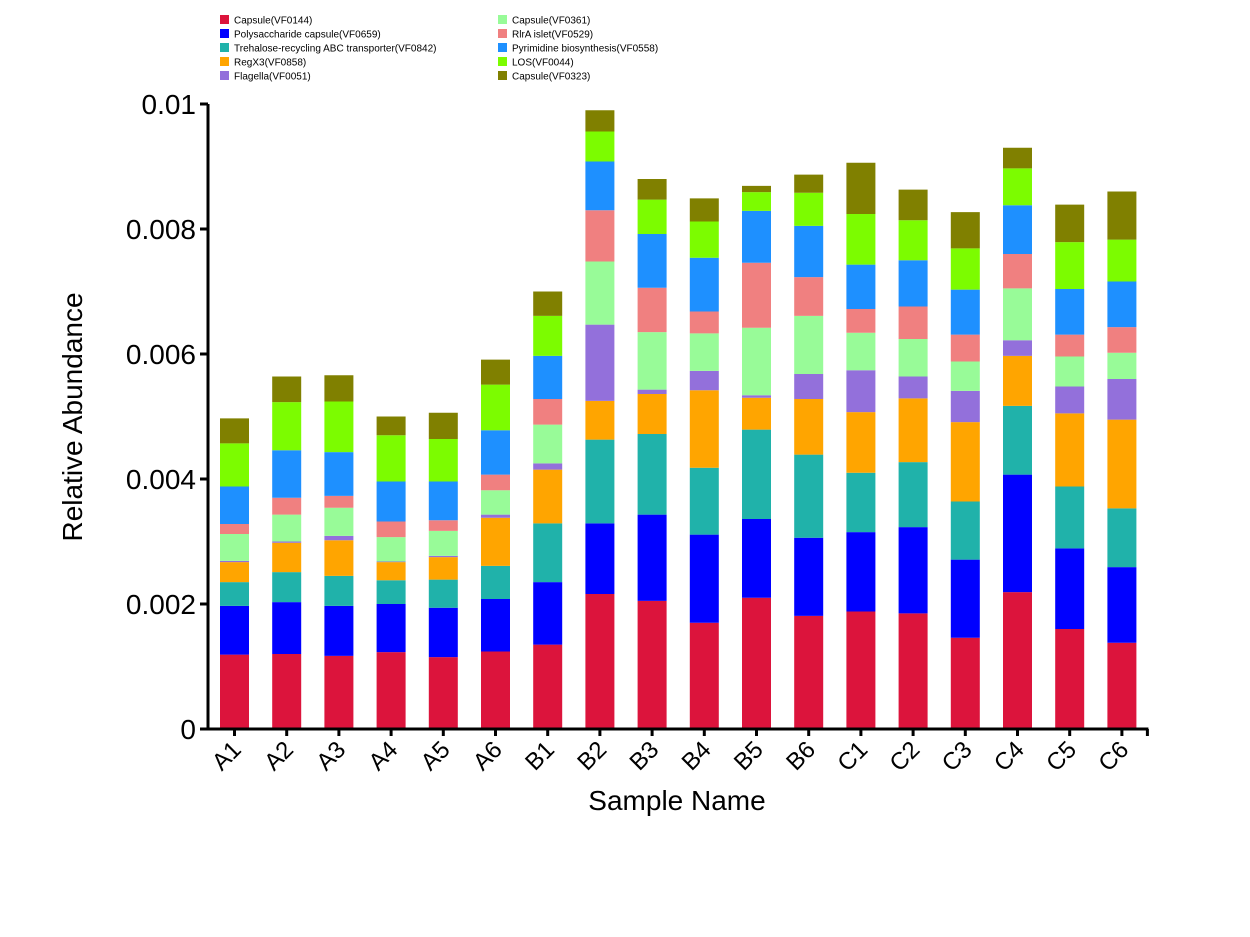 The image size is (1250, 937). Describe the element at coordinates (678, 753) in the screenshot. I see `x-ticks: A1 A2 A3 A4 A5 A6 B1 B2 B3 B4 B5 B6 C1 C2 C3 C4 C5 C6` at that location.